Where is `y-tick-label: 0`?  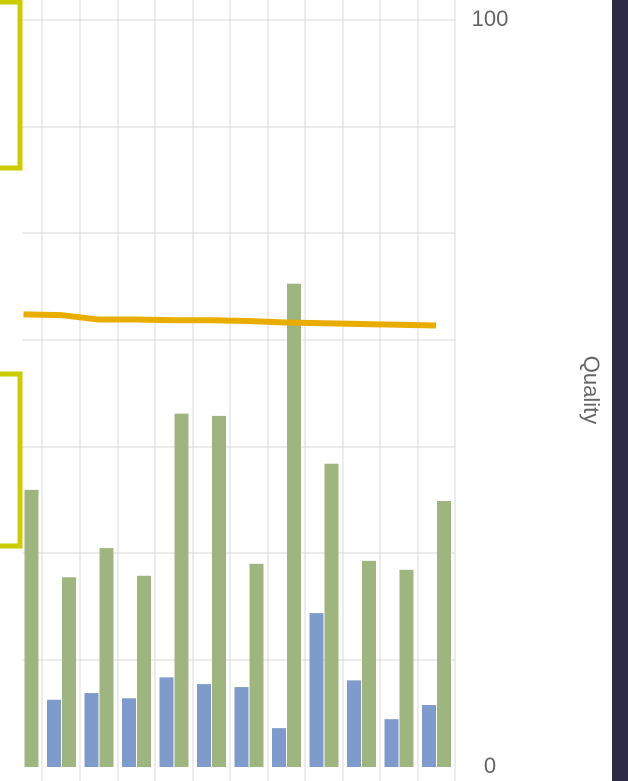 y-tick-label: 0 is located at coordinates (490, 765).